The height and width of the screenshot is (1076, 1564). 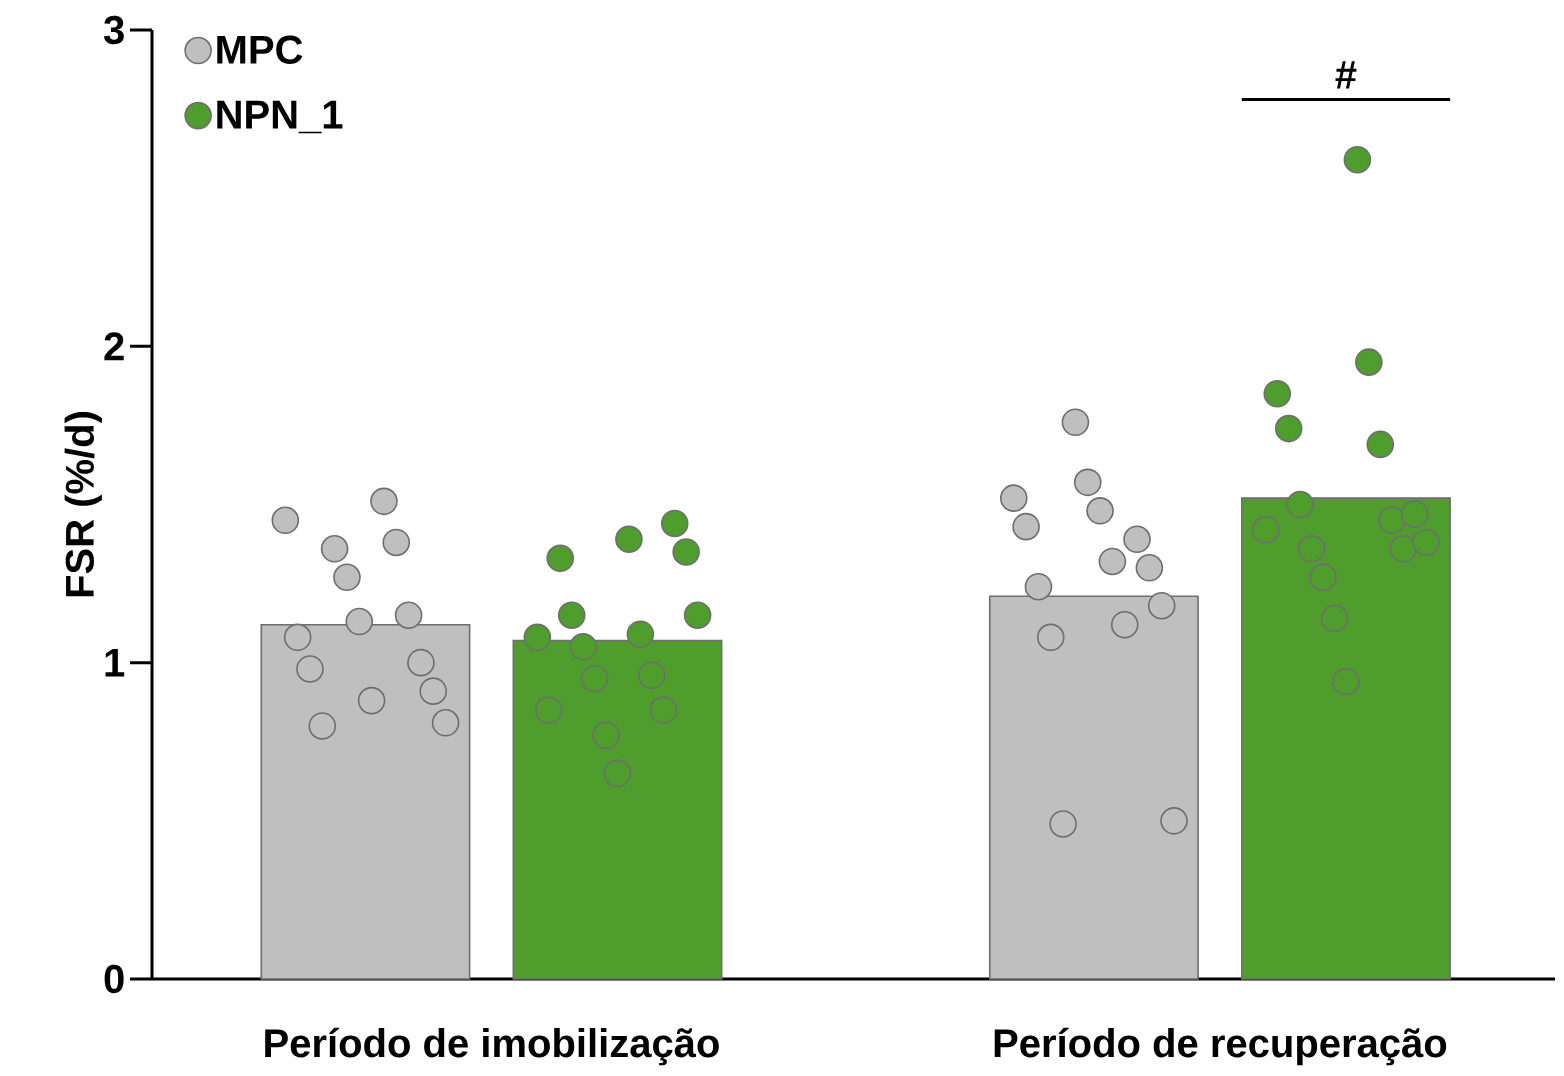 What do you see at coordinates (492, 1046) in the screenshot?
I see `x-tick-label: Período de imobilização` at bounding box center [492, 1046].